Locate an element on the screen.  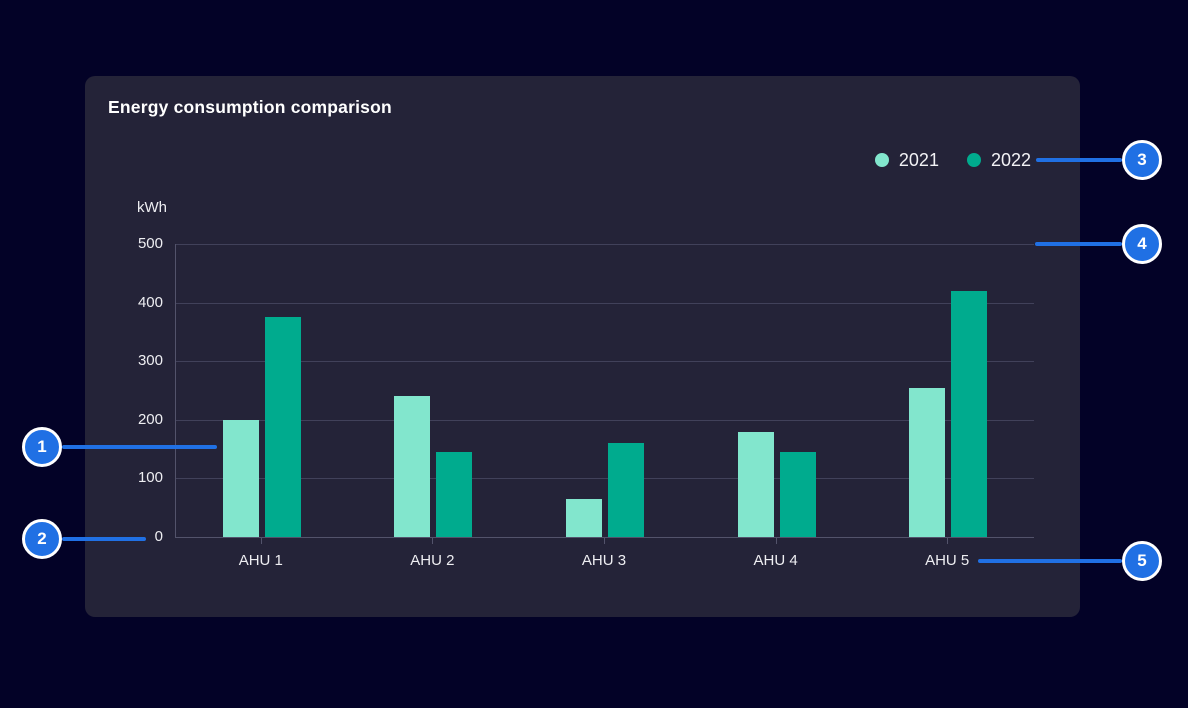
y-axis-tick-label: 400 is located at coordinates (150, 302).